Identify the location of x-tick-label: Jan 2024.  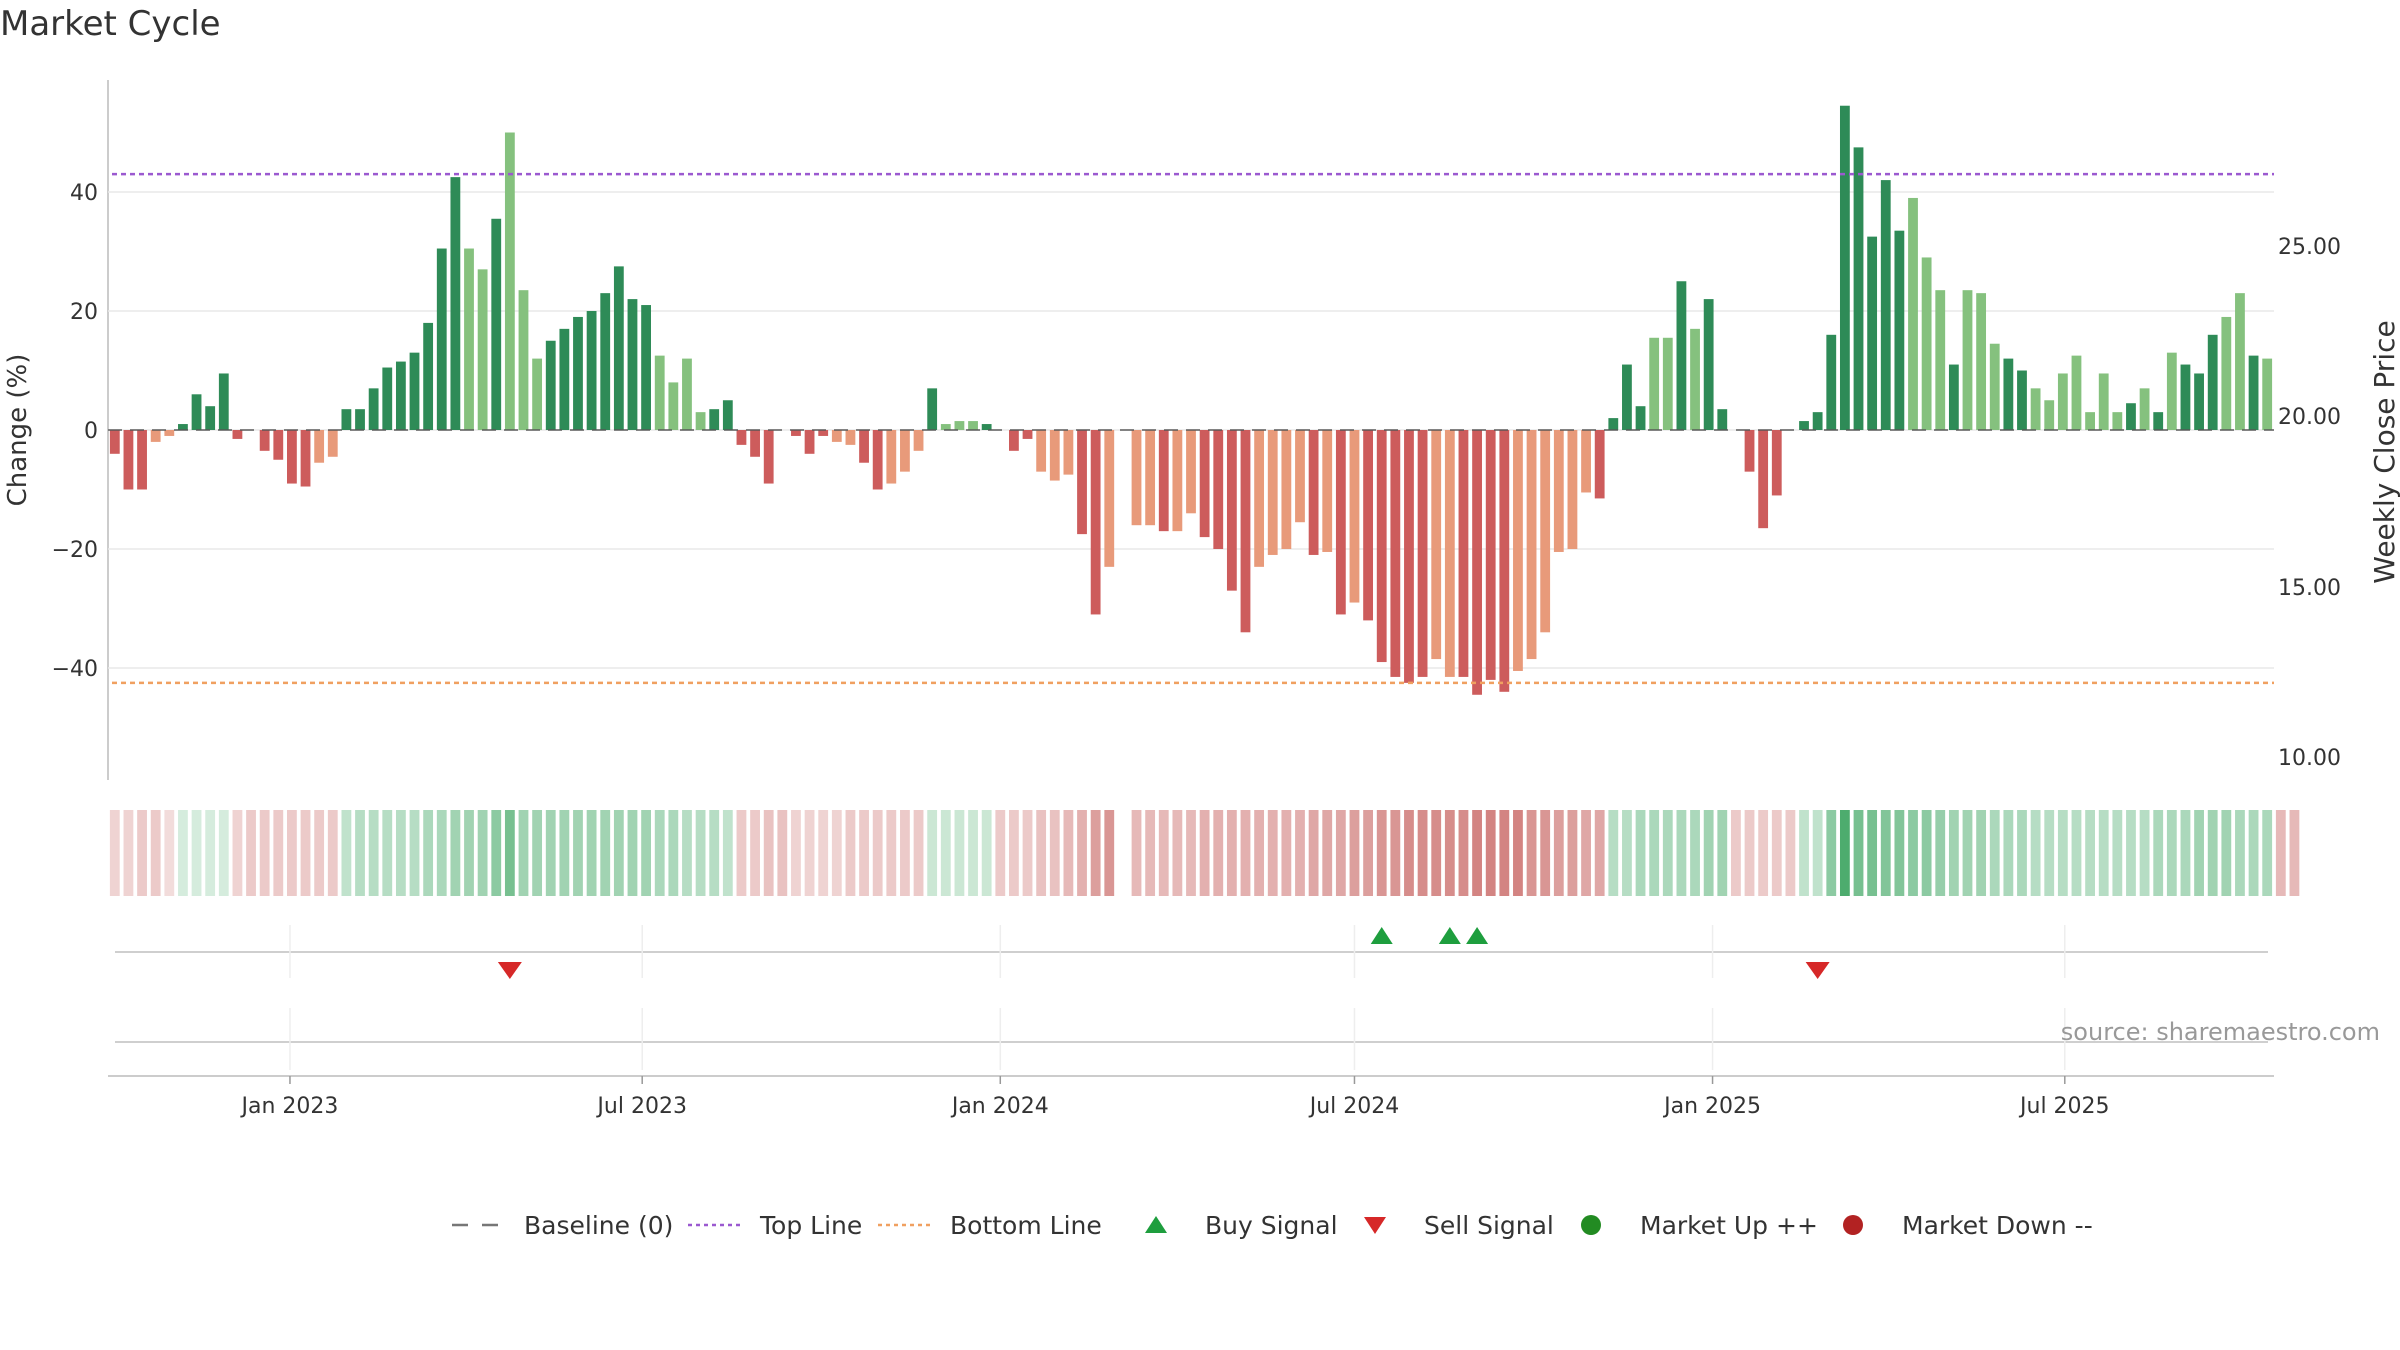
(999, 1106).